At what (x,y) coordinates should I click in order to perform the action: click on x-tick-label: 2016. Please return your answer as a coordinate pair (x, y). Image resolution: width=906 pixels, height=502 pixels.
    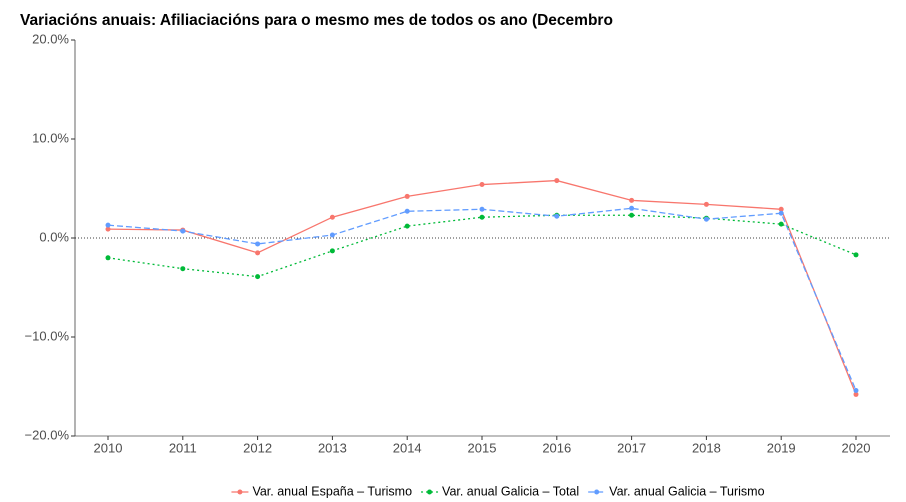
    Looking at the image, I should click on (556, 447).